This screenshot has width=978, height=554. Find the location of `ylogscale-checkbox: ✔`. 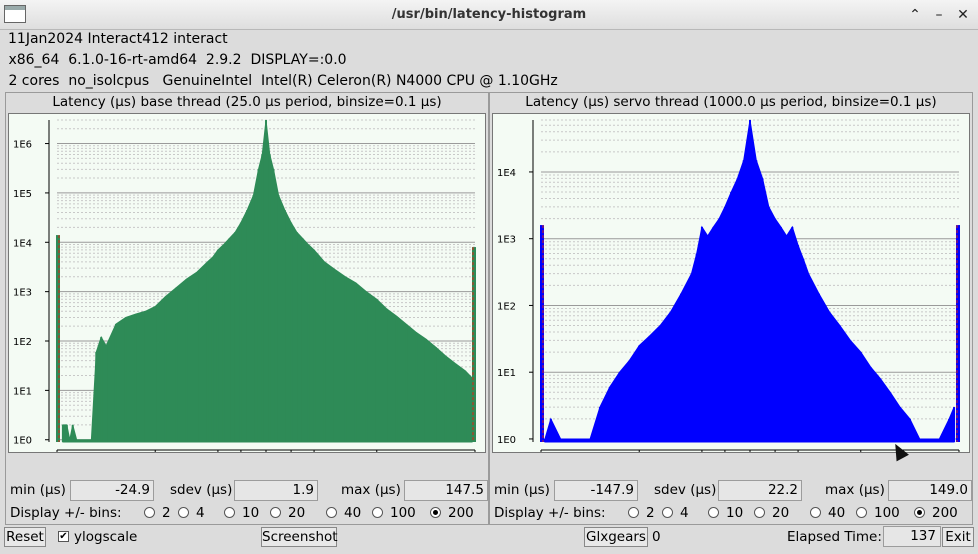

ylogscale-checkbox: ✔ is located at coordinates (63, 536).